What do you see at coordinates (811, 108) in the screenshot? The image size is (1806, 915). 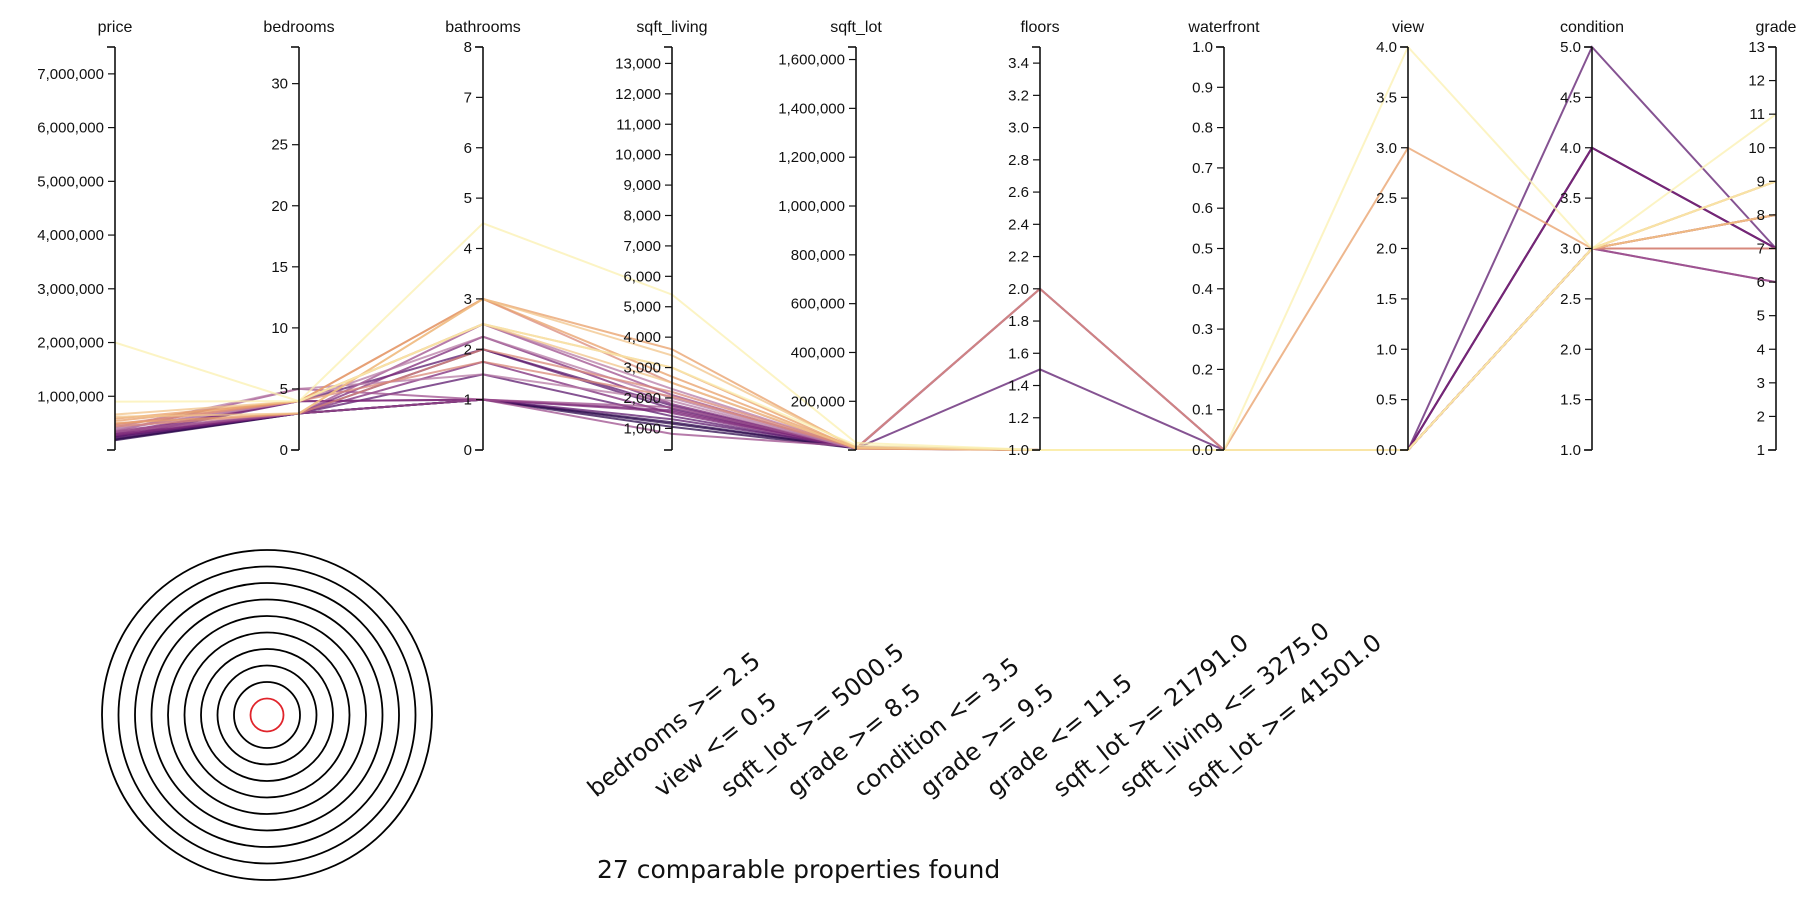 I see `tick-label: 1,400,000` at bounding box center [811, 108].